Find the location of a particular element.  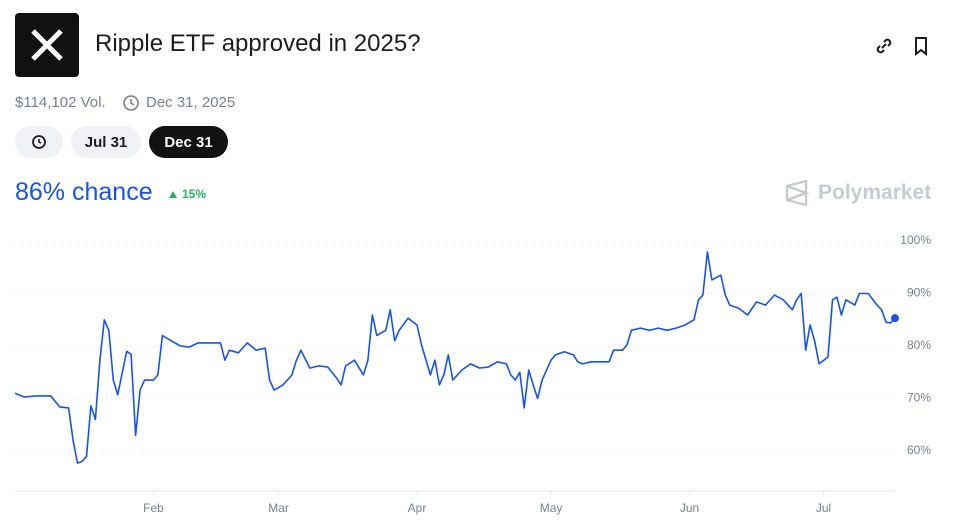

y-tick-label: 60% is located at coordinates (919, 450).